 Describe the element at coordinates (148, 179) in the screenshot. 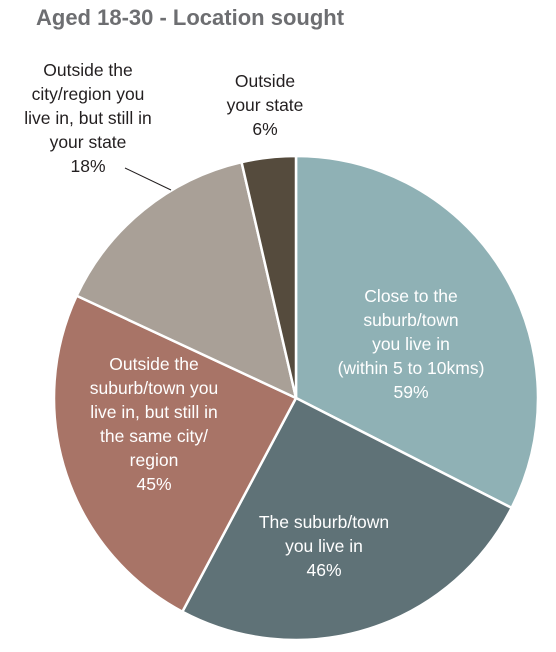

I see `leader-line` at that location.